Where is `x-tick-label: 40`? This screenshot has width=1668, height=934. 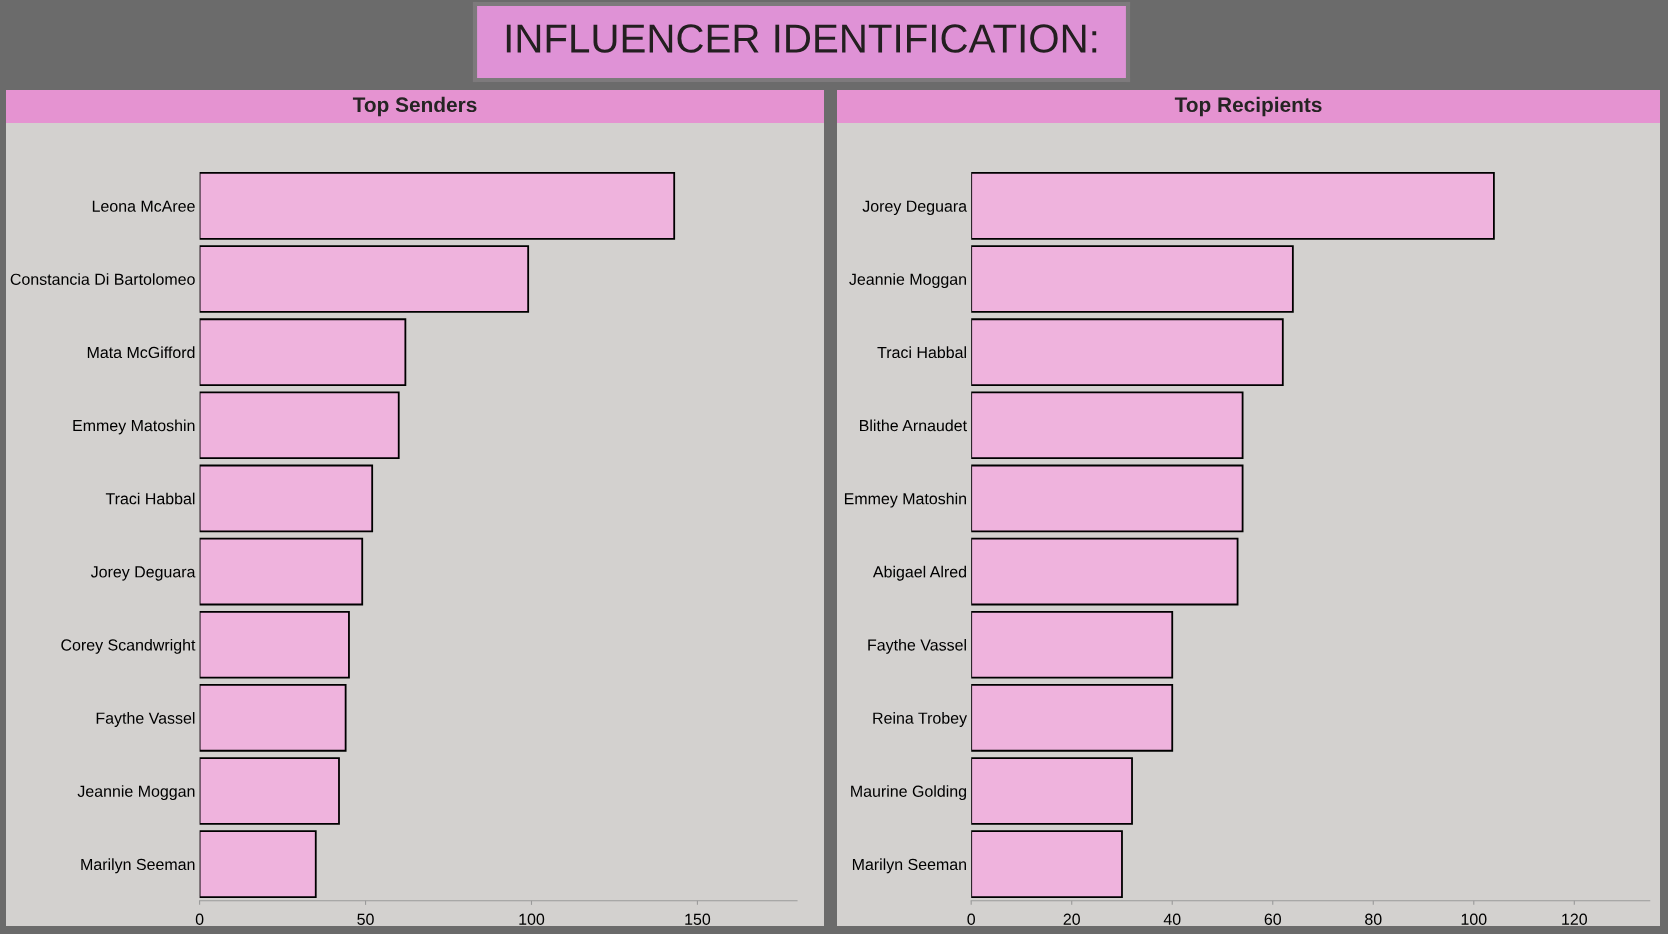 x-tick-label: 40 is located at coordinates (1172, 919).